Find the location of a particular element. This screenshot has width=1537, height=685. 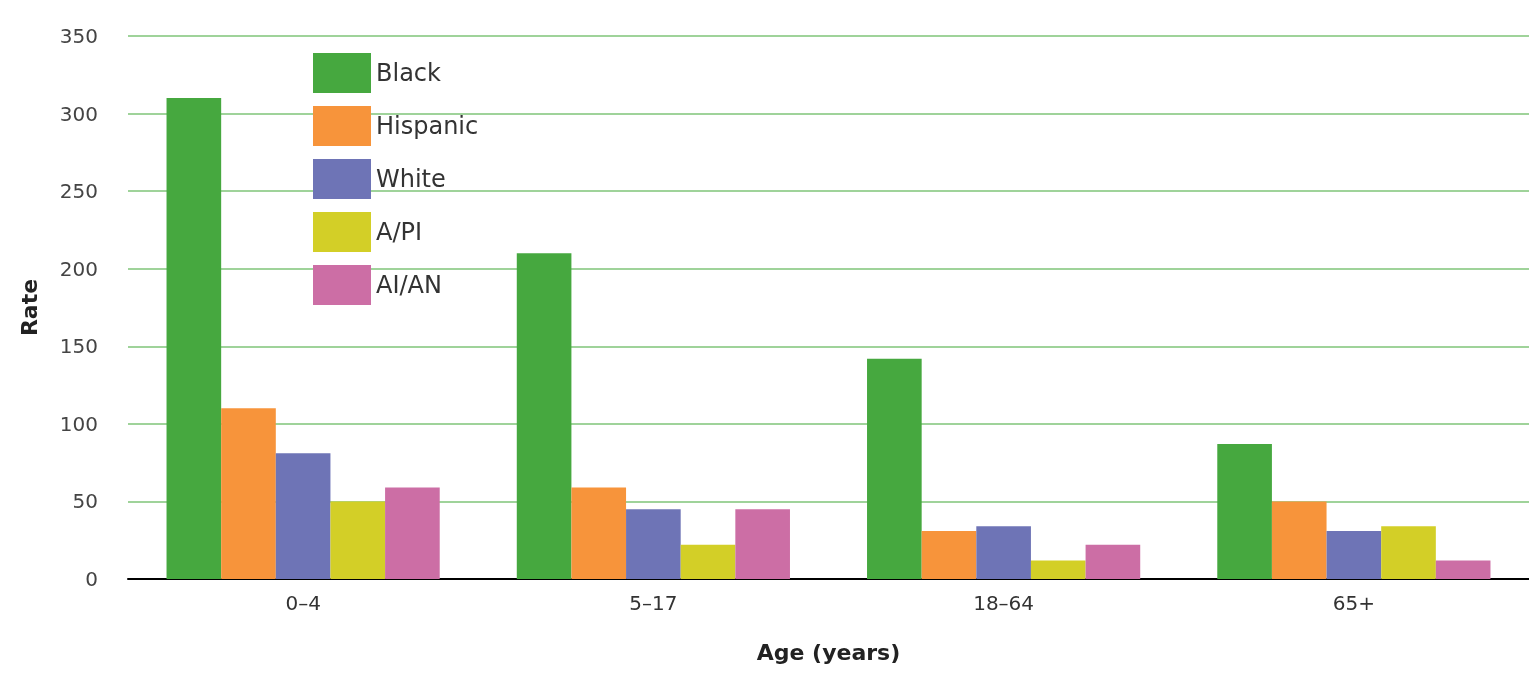

x-tick-label: 5–17 is located at coordinates (653, 603).